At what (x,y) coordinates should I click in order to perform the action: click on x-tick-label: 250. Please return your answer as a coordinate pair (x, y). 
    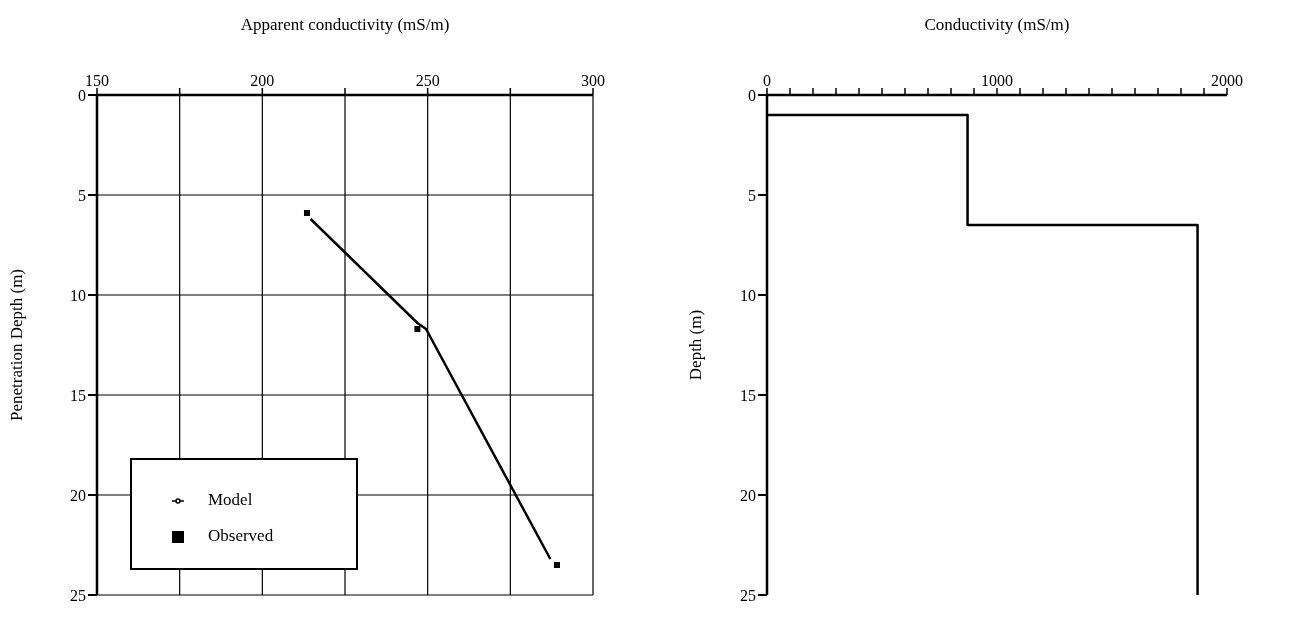
    Looking at the image, I should click on (427, 80).